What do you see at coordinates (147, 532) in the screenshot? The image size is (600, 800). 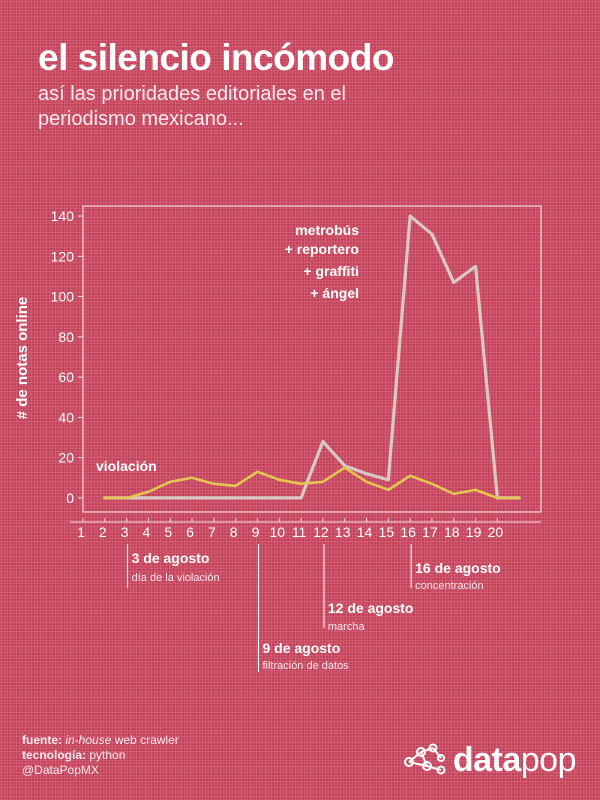 I see `x-tick-label: 4` at bounding box center [147, 532].